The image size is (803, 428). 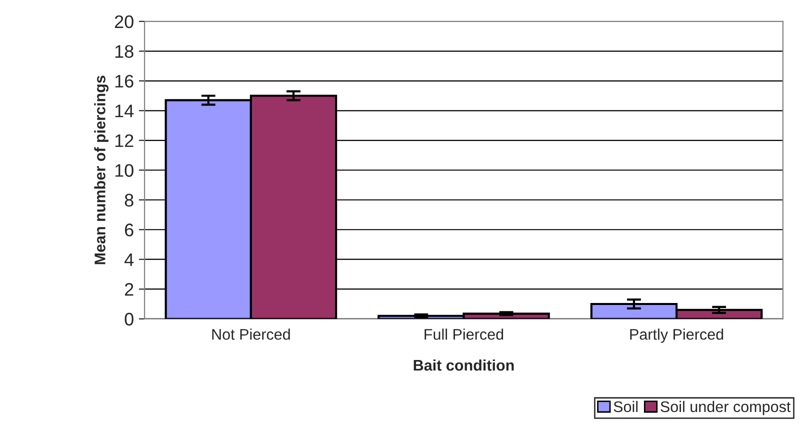 I want to click on y-tick-label: 0, so click(x=129, y=319).